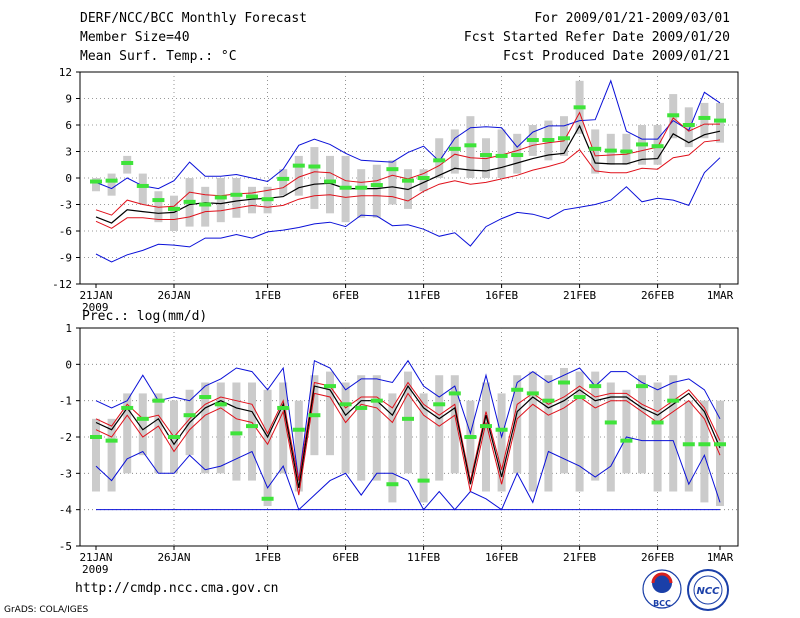 Image resolution: width=800 pixels, height=618 pixels. Describe the element at coordinates (423, 295) in the screenshot. I see `temperature-xtick-label: 11FEB` at that location.